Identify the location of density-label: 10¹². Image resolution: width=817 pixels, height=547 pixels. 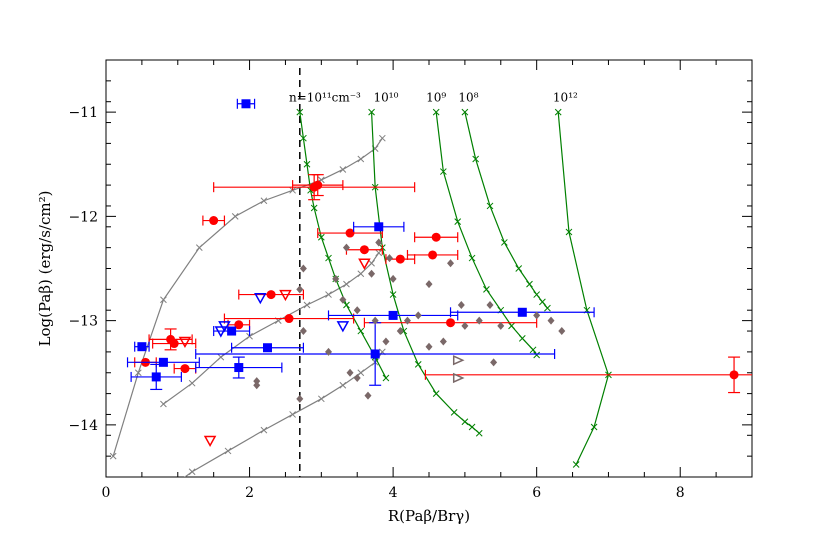
(565, 97).